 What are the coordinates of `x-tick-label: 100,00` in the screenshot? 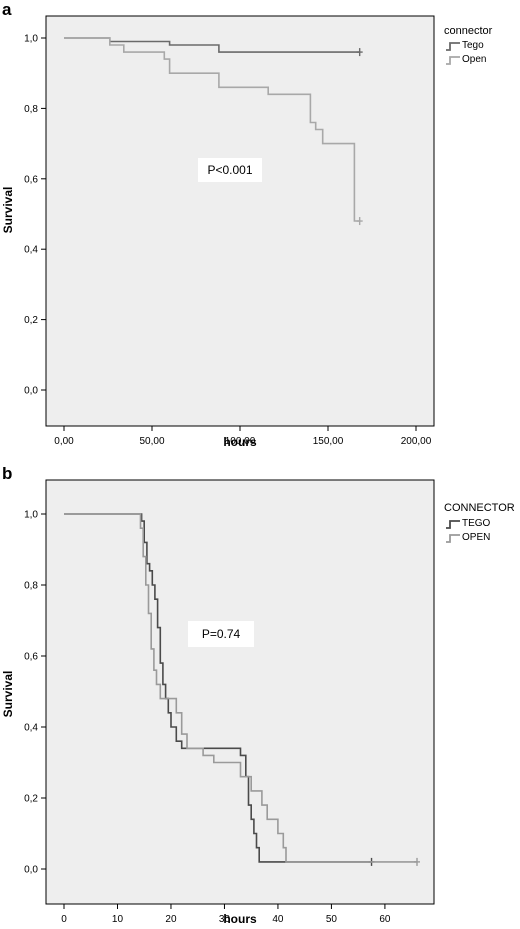 It's located at (240, 441).